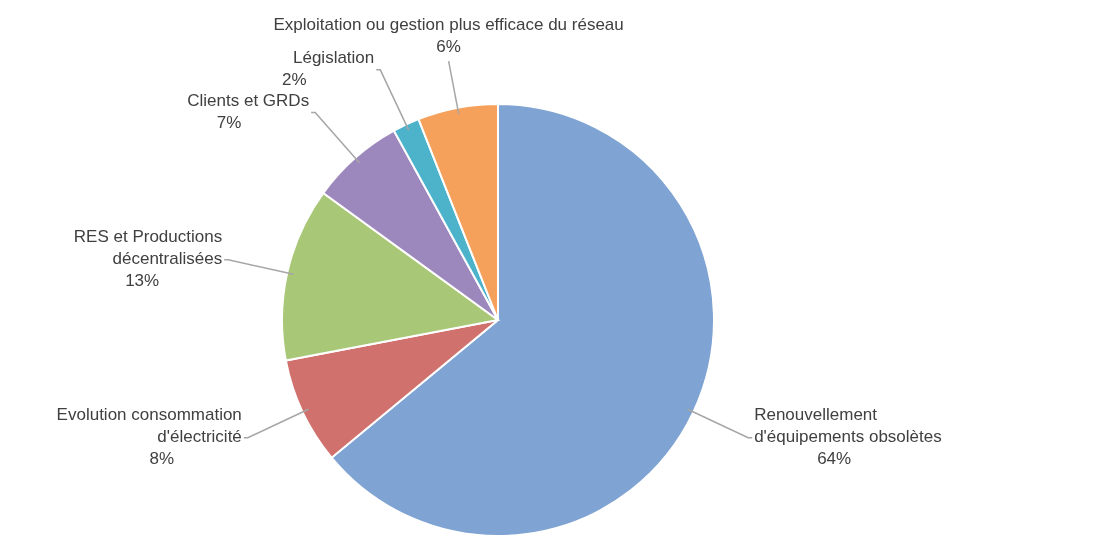 This screenshot has width=1106, height=547. Describe the element at coordinates (294, 80) in the screenshot. I see `data-label: 2%` at that location.